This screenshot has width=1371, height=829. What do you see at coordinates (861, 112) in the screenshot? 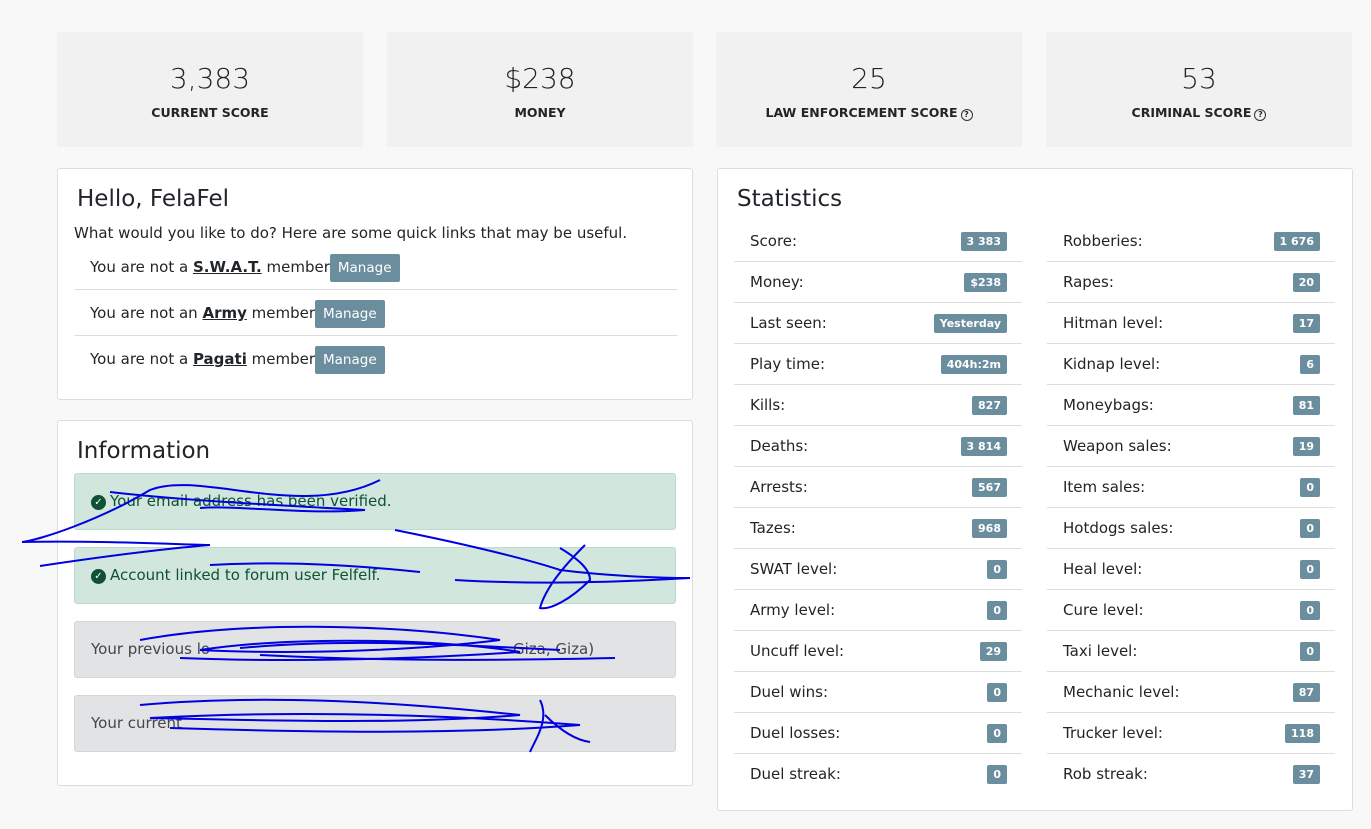
I see `summary-label-text: LAW ENFORCEMENT SCORE` at bounding box center [861, 112].